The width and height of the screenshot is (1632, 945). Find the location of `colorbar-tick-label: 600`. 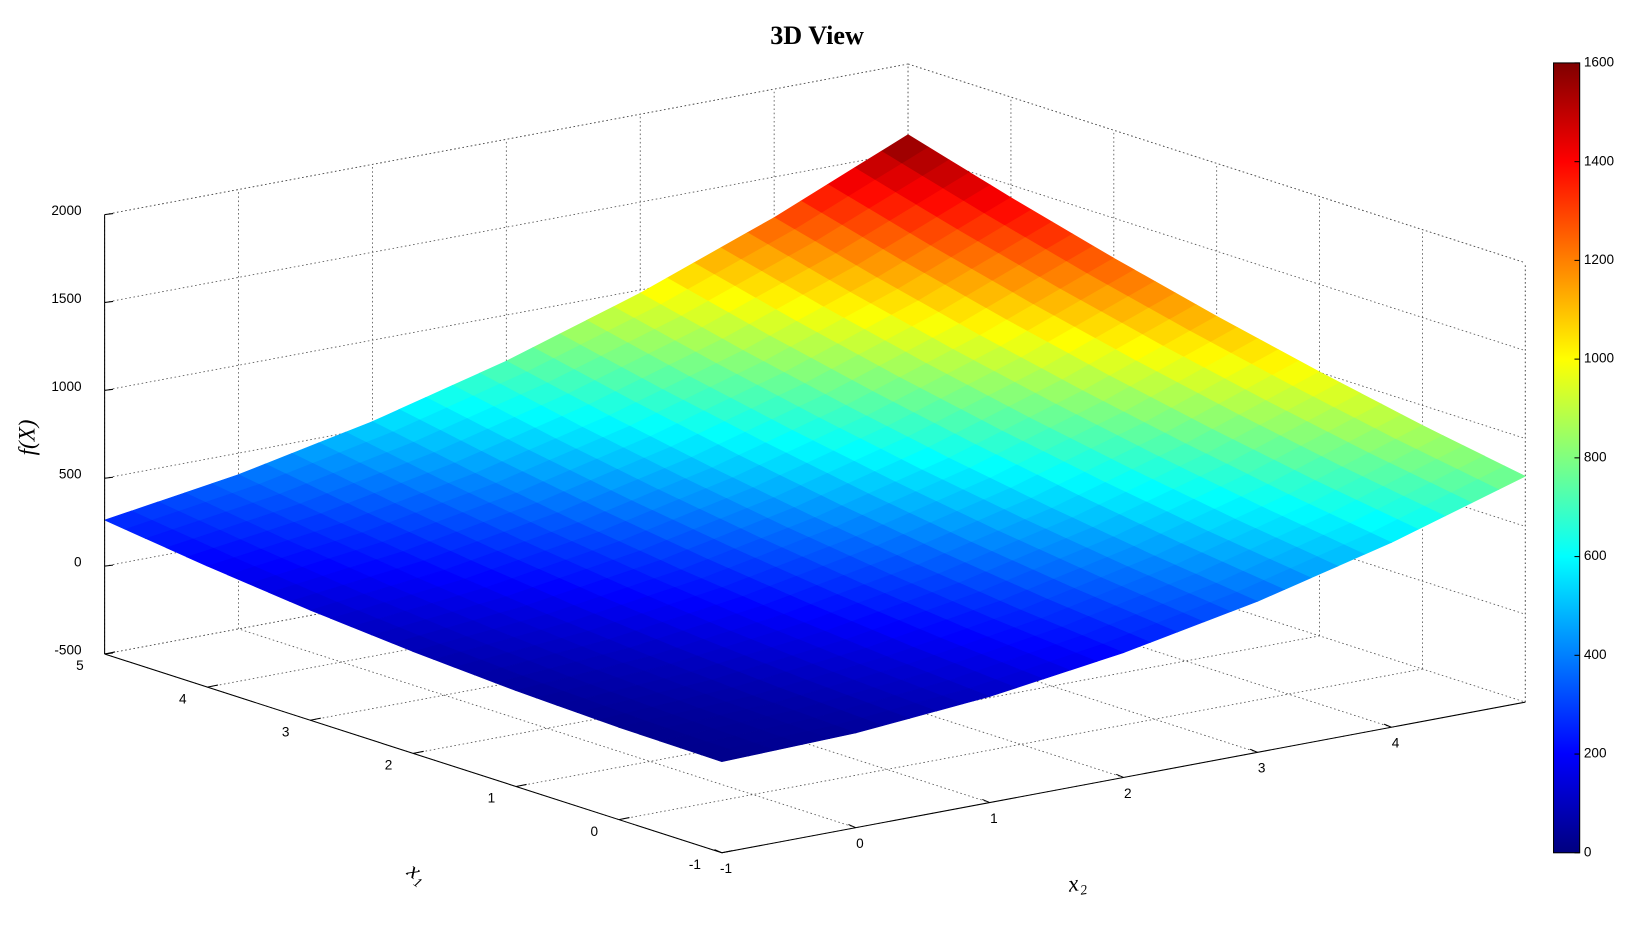

colorbar-tick-label: 600 is located at coordinates (1595, 555).